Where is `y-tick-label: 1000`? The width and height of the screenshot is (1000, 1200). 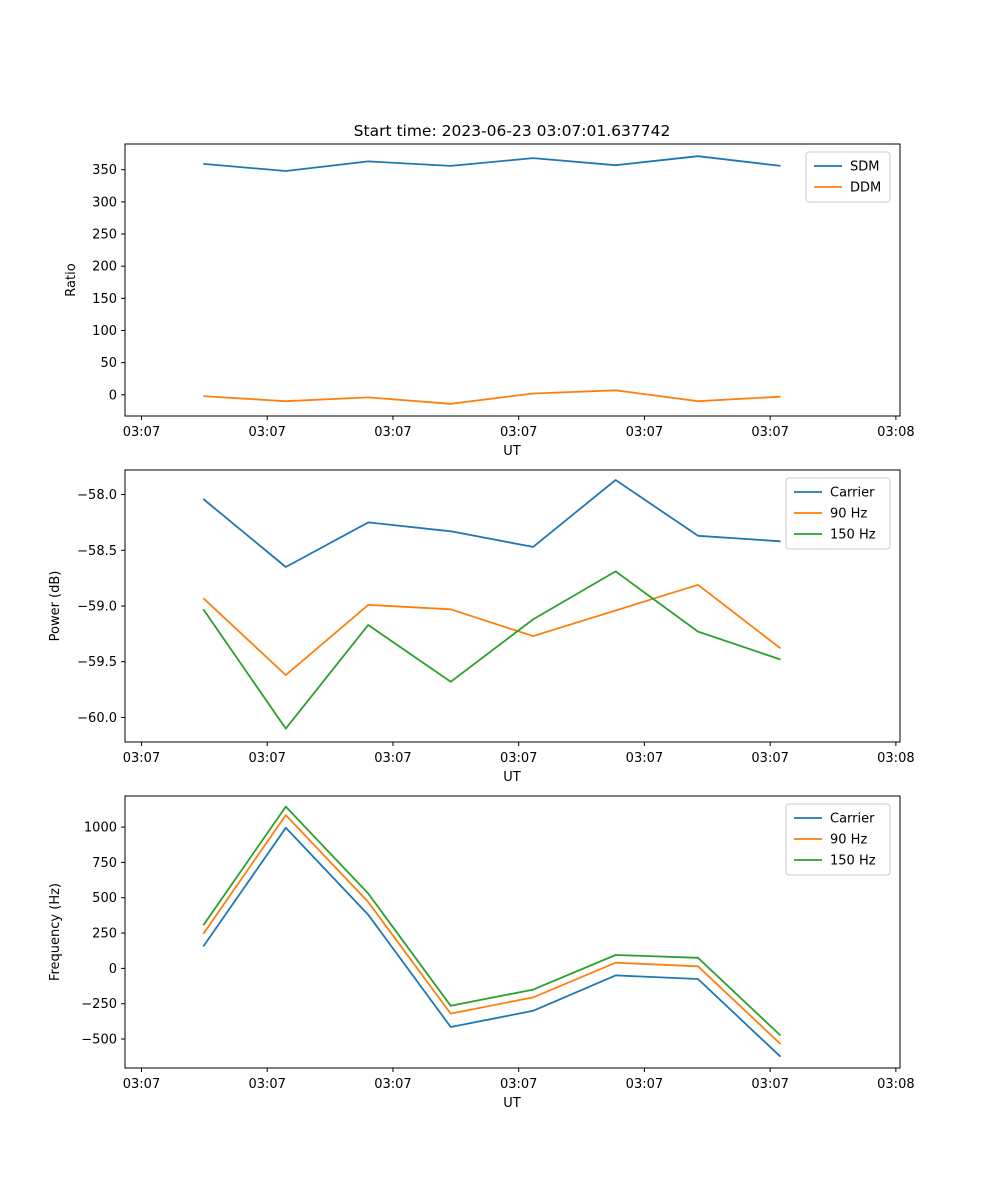
y-tick-label: 1000 is located at coordinates (100, 828).